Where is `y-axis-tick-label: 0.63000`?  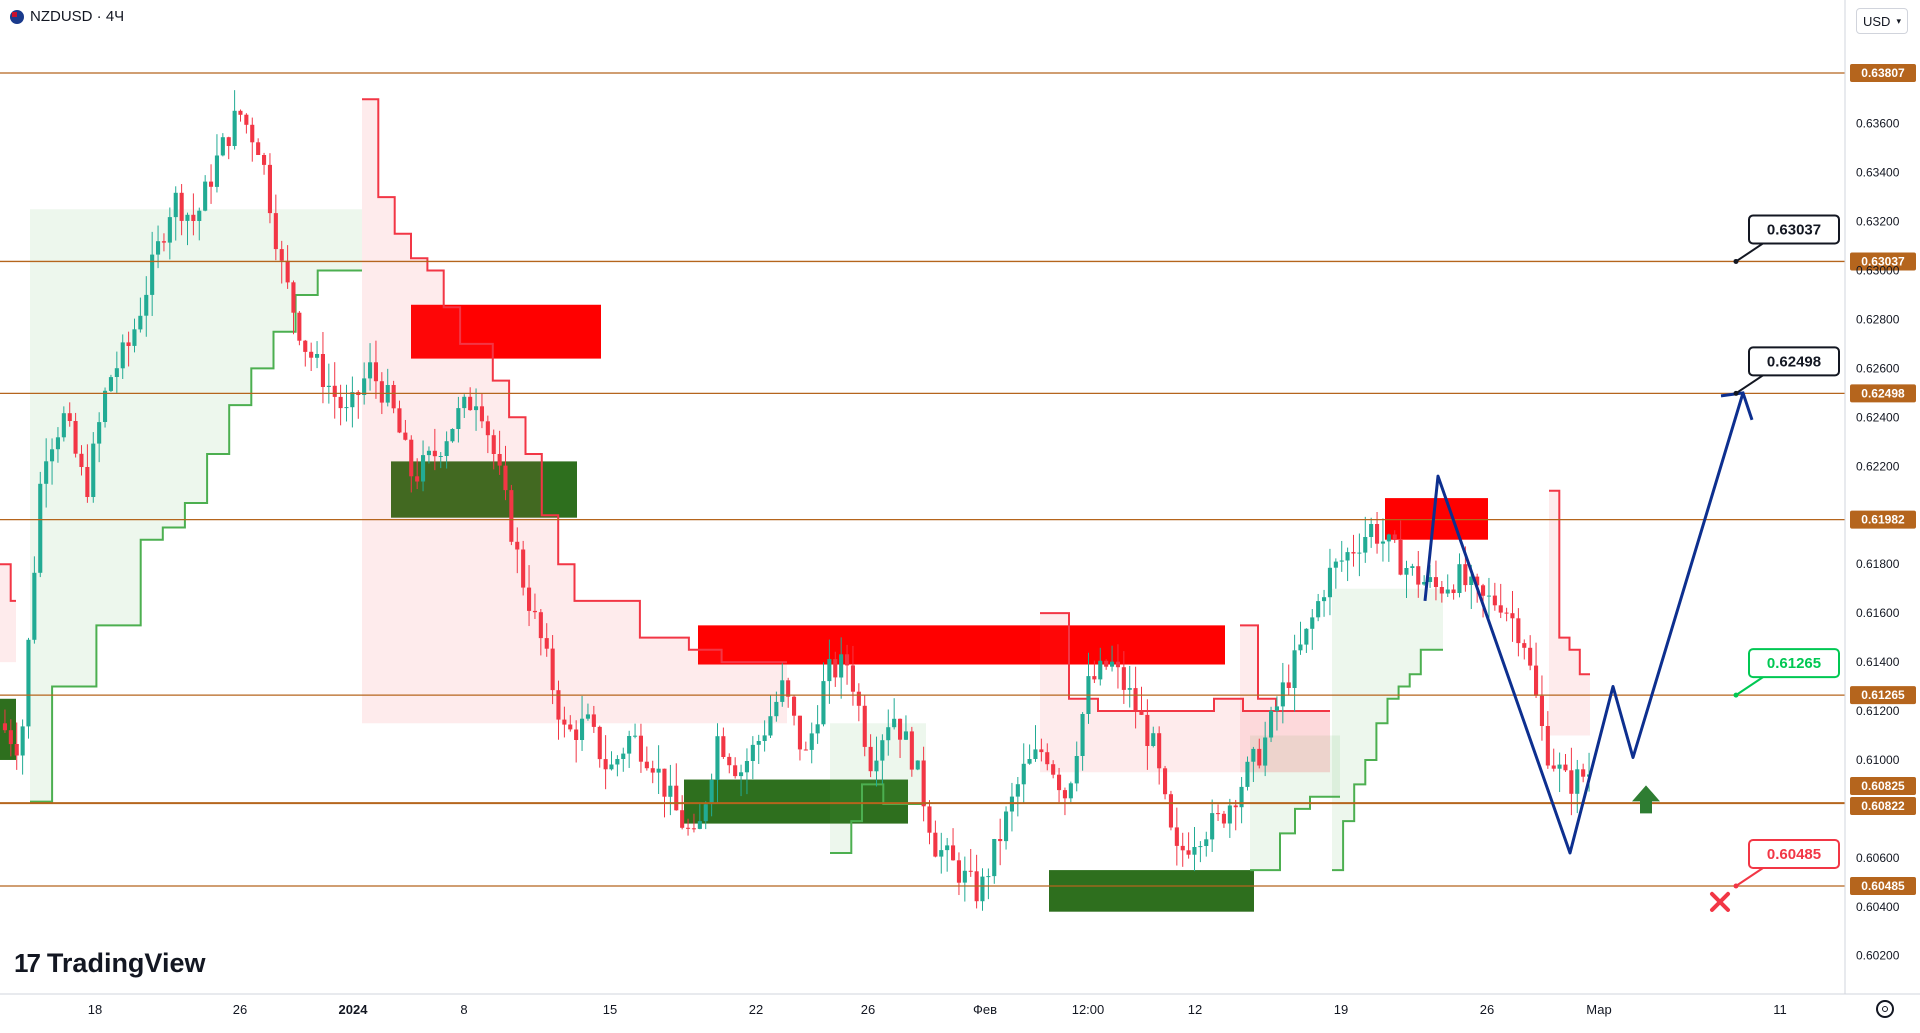
y-axis-tick-label: 0.63000 is located at coordinates (1878, 270).